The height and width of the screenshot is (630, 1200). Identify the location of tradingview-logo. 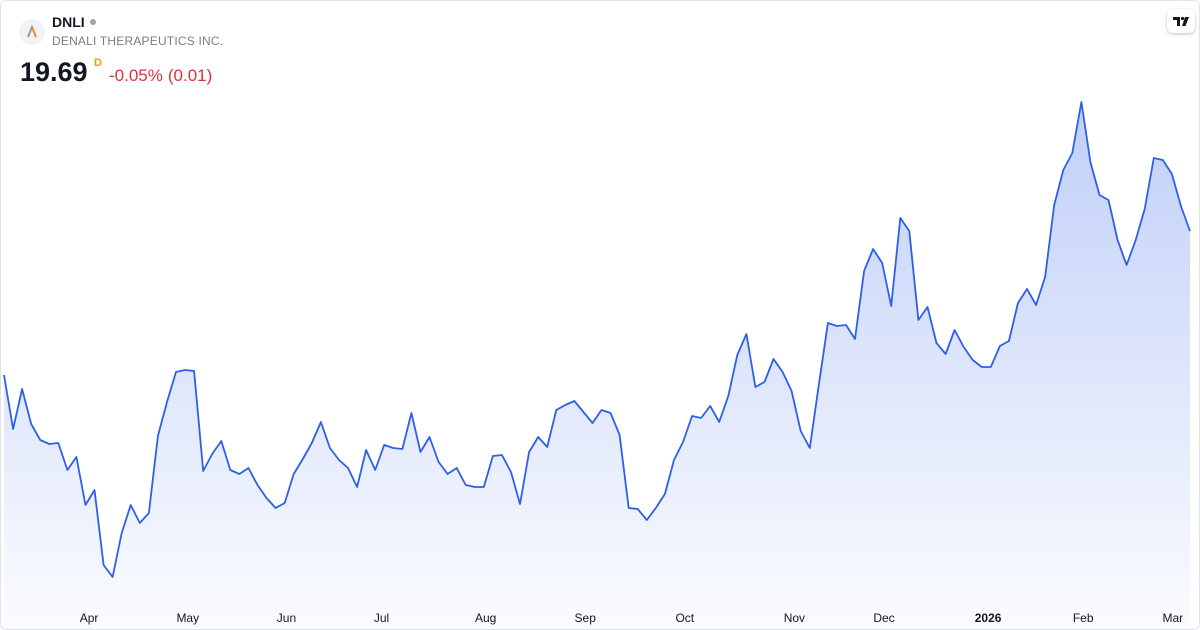
(1181, 21).